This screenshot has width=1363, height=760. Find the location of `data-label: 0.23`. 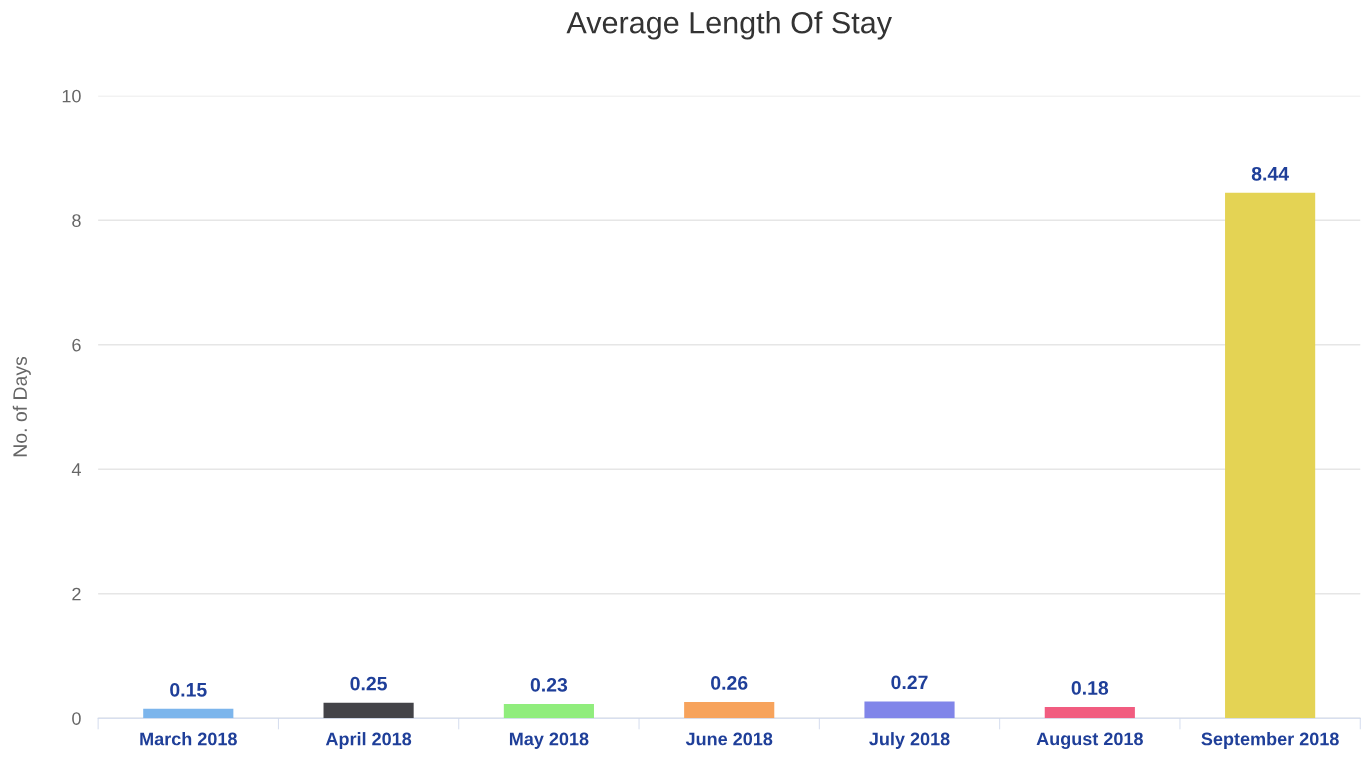

data-label: 0.23 is located at coordinates (549, 684).